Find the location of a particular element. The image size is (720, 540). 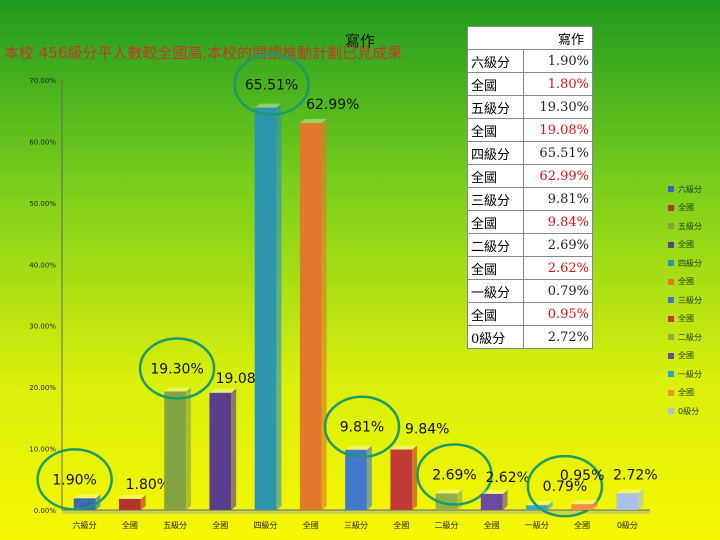

data-label: 19.30% is located at coordinates (176, 369).